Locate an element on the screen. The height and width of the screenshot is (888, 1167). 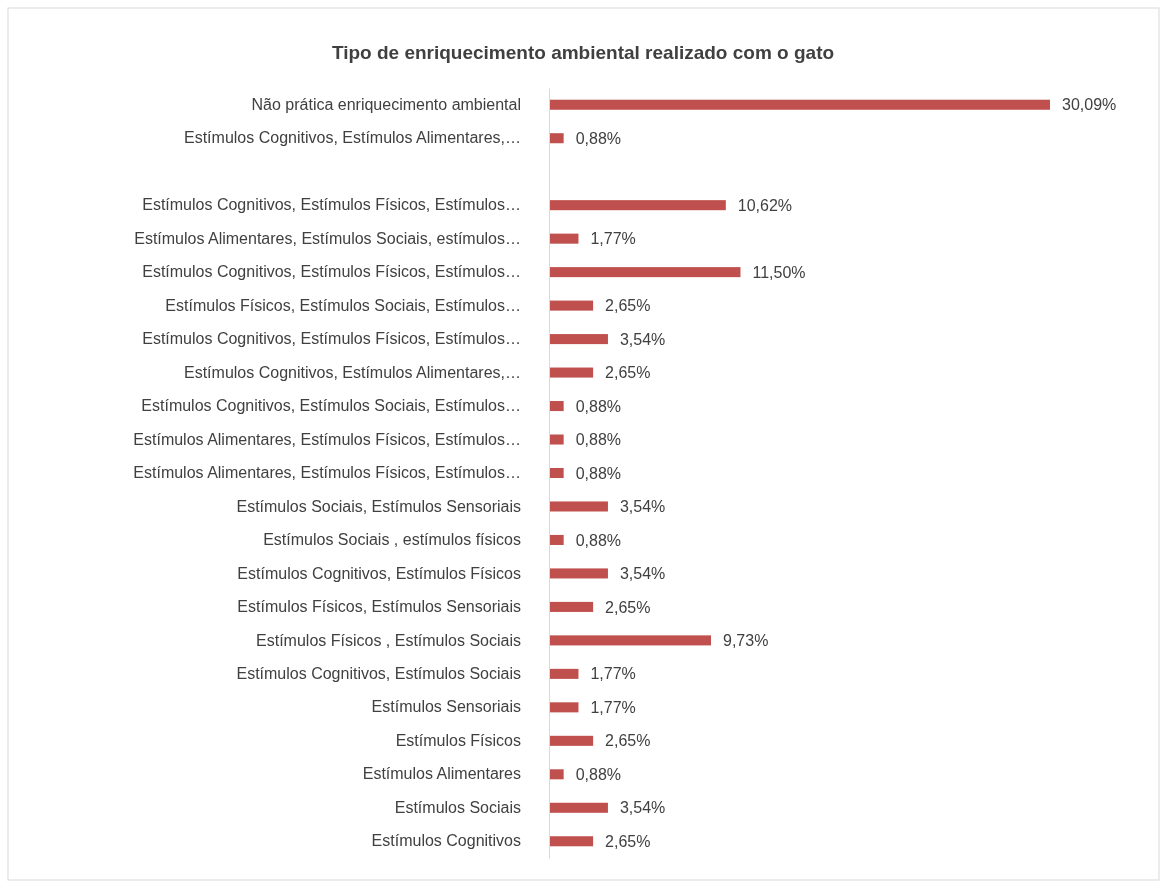
chart-title: Tipo de enriquecimento ambiental realizado com o gato is located at coordinates (583, 52).